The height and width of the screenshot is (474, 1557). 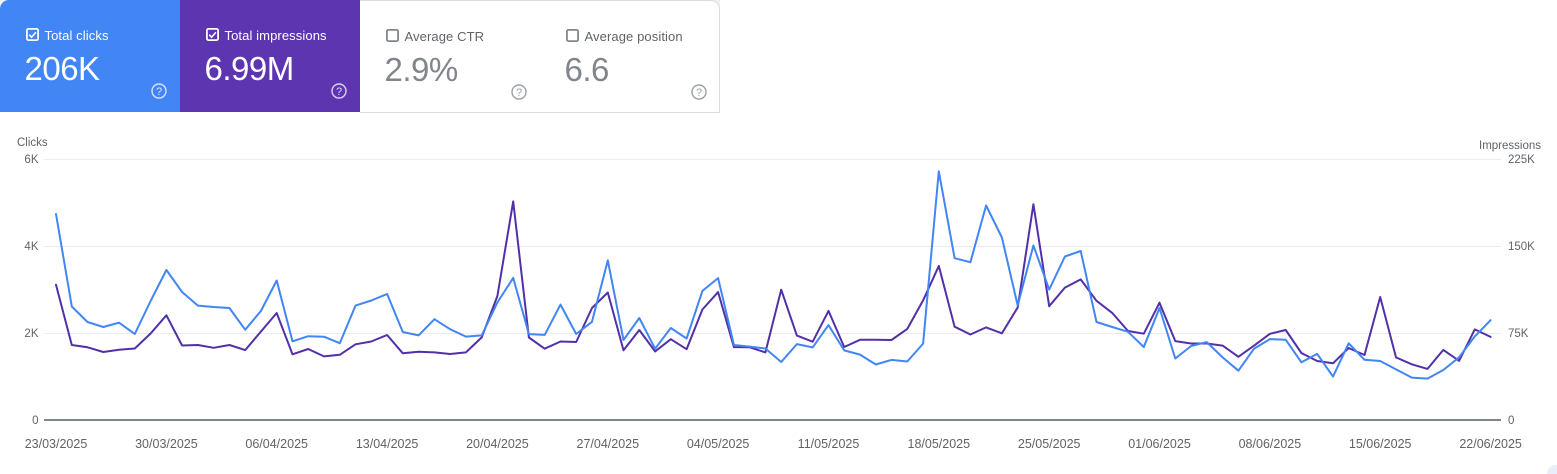 What do you see at coordinates (497, 444) in the screenshot?
I see `svg-text: 20/04/2025` at bounding box center [497, 444].